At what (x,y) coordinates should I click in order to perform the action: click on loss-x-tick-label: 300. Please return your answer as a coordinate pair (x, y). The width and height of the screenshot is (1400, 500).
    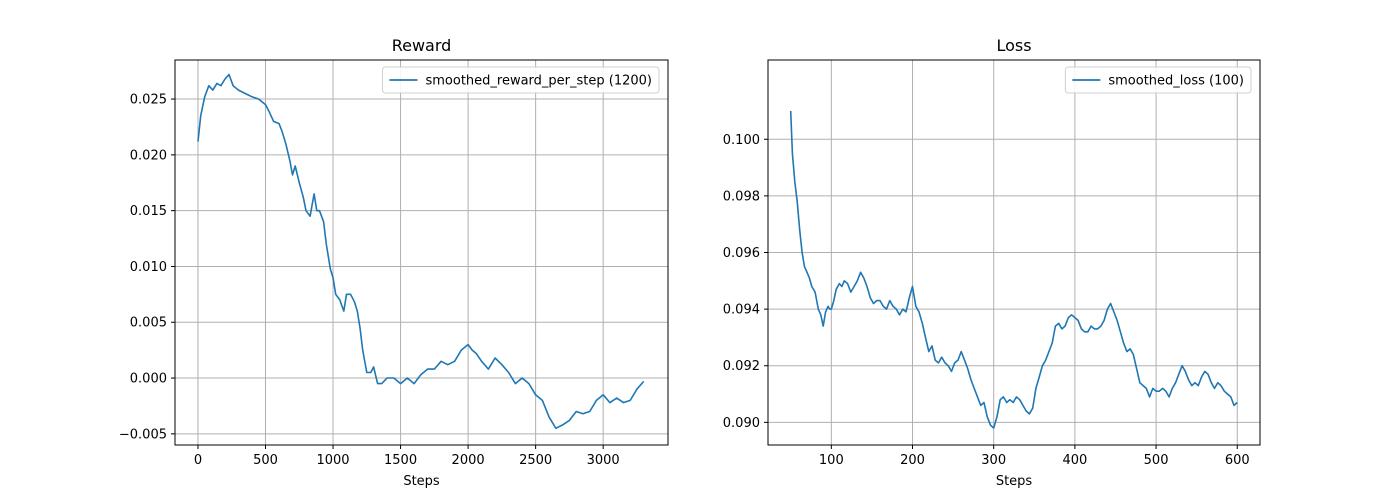
    Looking at the image, I should click on (993, 460).